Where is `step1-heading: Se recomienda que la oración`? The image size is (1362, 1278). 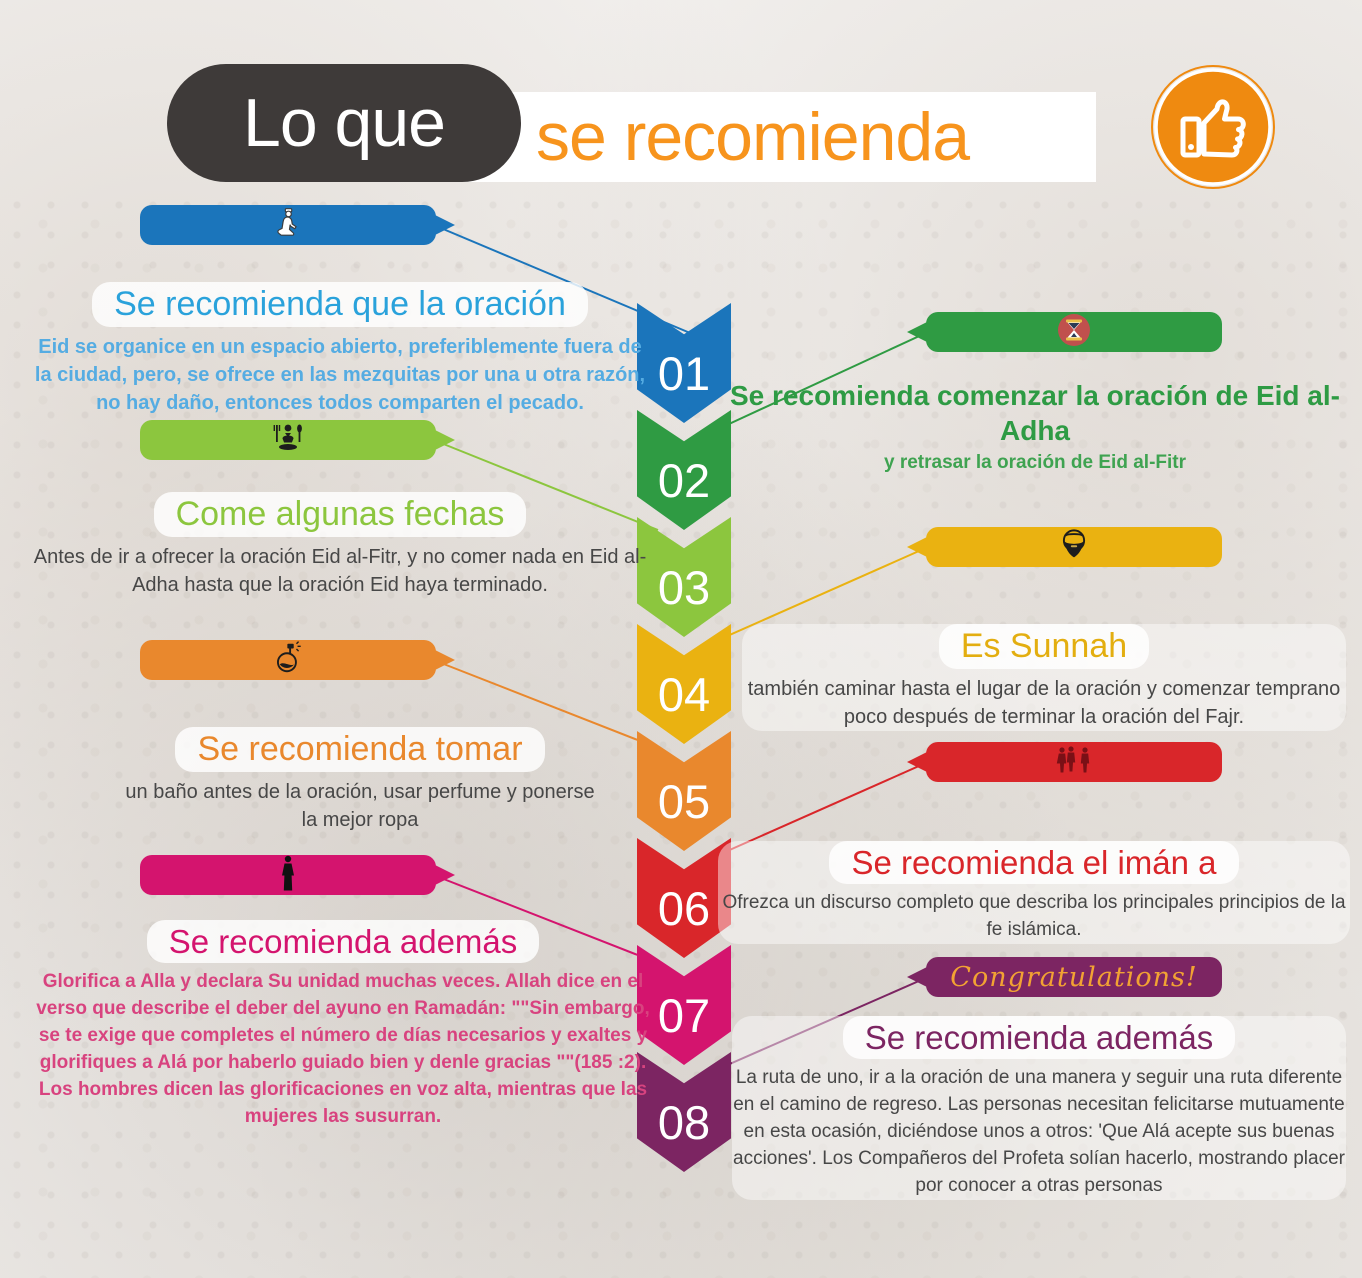 step1-heading: Se recomienda que la oración is located at coordinates (340, 304).